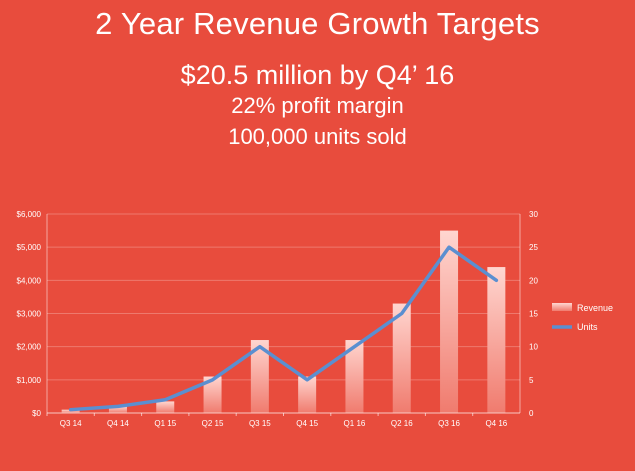  What do you see at coordinates (531, 413) in the screenshot?
I see `right-axis-tick-label: 0` at bounding box center [531, 413].